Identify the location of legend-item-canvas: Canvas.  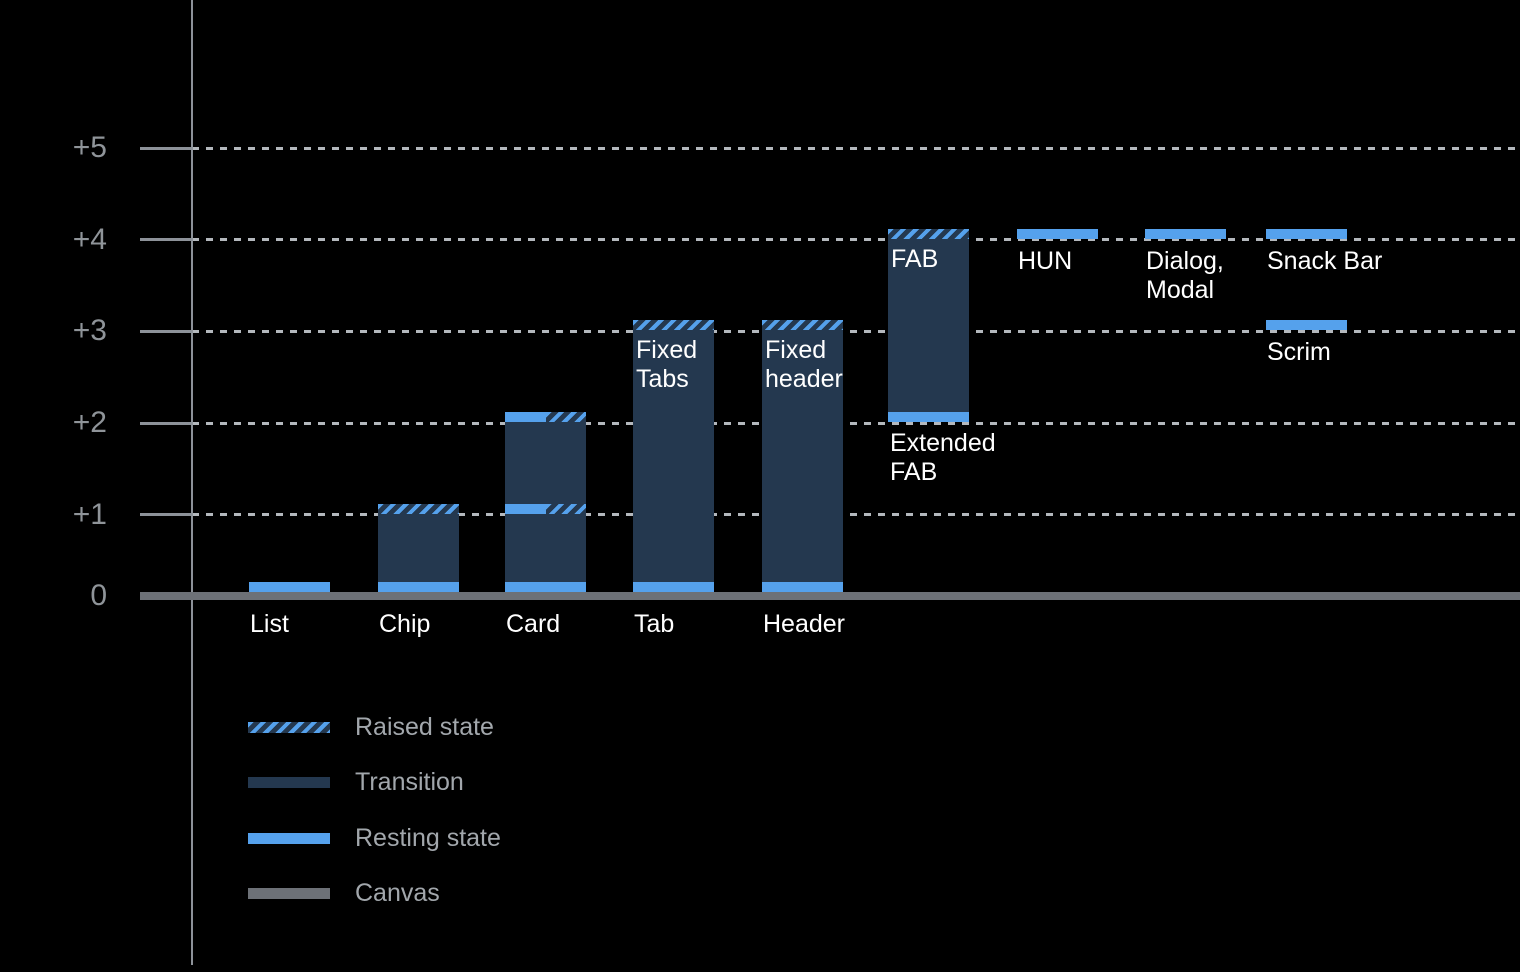
(344, 893).